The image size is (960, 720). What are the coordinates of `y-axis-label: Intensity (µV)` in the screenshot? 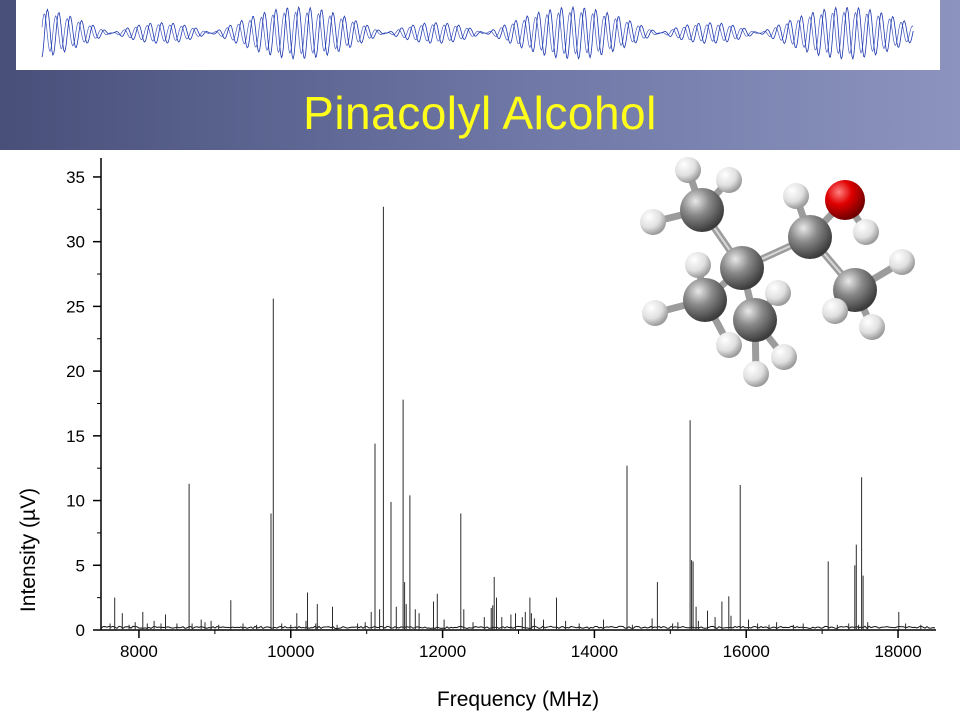 It's located at (28, 550).